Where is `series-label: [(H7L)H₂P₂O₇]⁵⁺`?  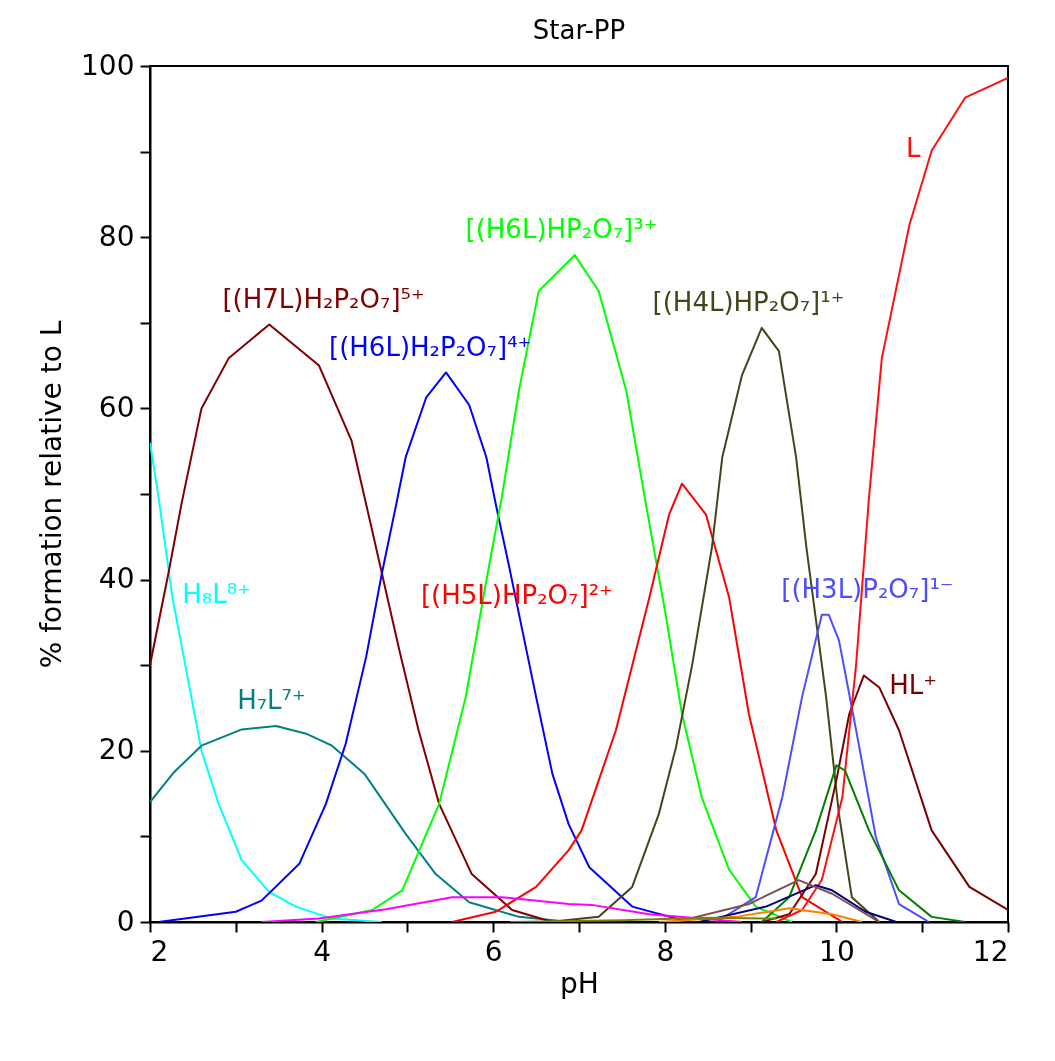
series-label: [(H7L)H₂P₂O₇]⁵⁺ is located at coordinates (323, 298).